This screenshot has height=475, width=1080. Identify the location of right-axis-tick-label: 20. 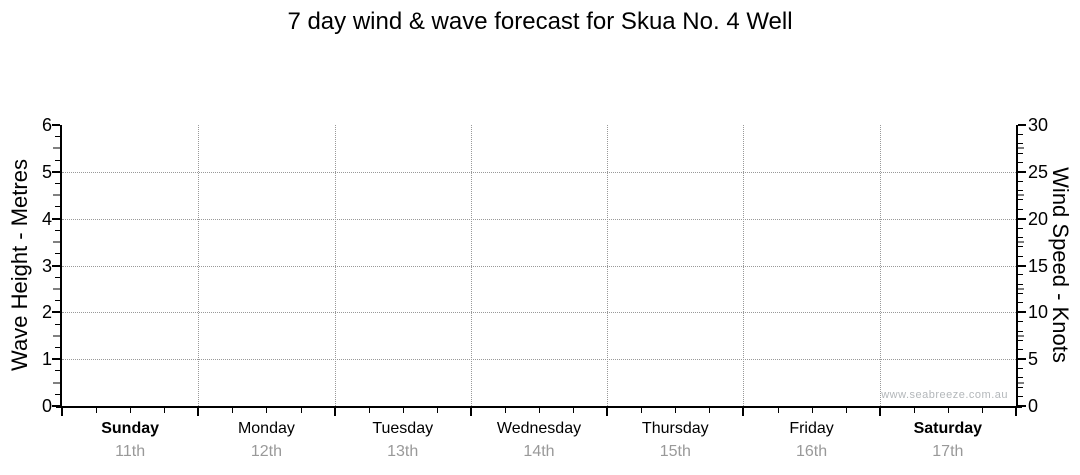
(1038, 218).